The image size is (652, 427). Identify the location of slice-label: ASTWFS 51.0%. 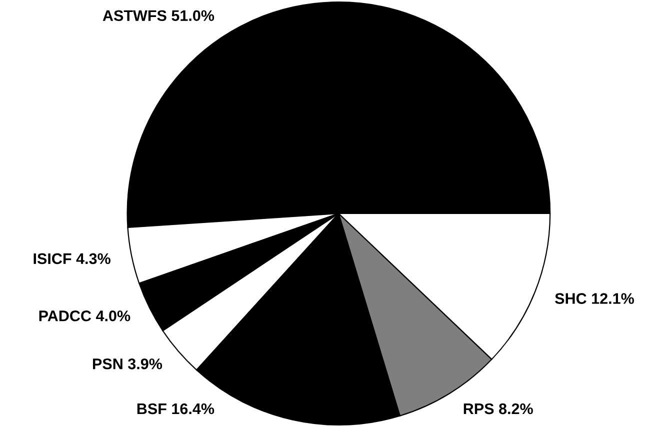
(158, 16).